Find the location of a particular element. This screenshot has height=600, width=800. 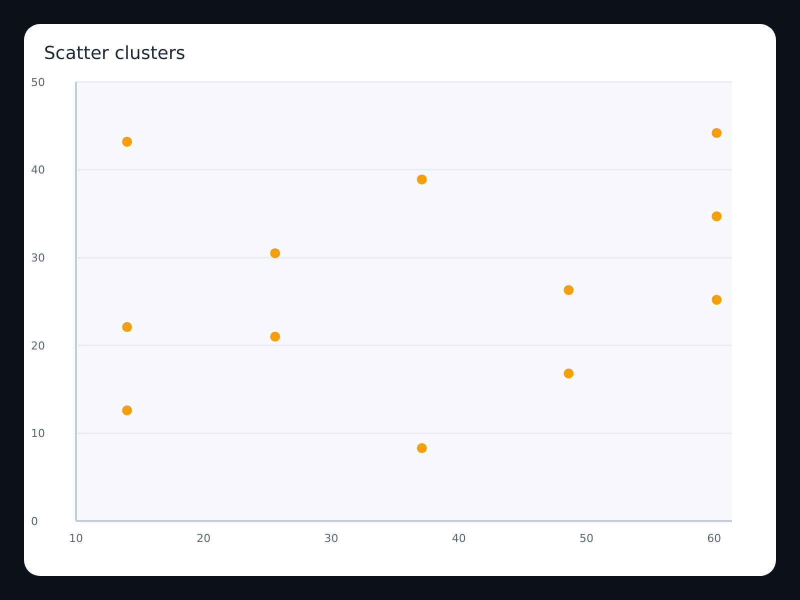

y-tick-label: 20 is located at coordinates (38, 345).